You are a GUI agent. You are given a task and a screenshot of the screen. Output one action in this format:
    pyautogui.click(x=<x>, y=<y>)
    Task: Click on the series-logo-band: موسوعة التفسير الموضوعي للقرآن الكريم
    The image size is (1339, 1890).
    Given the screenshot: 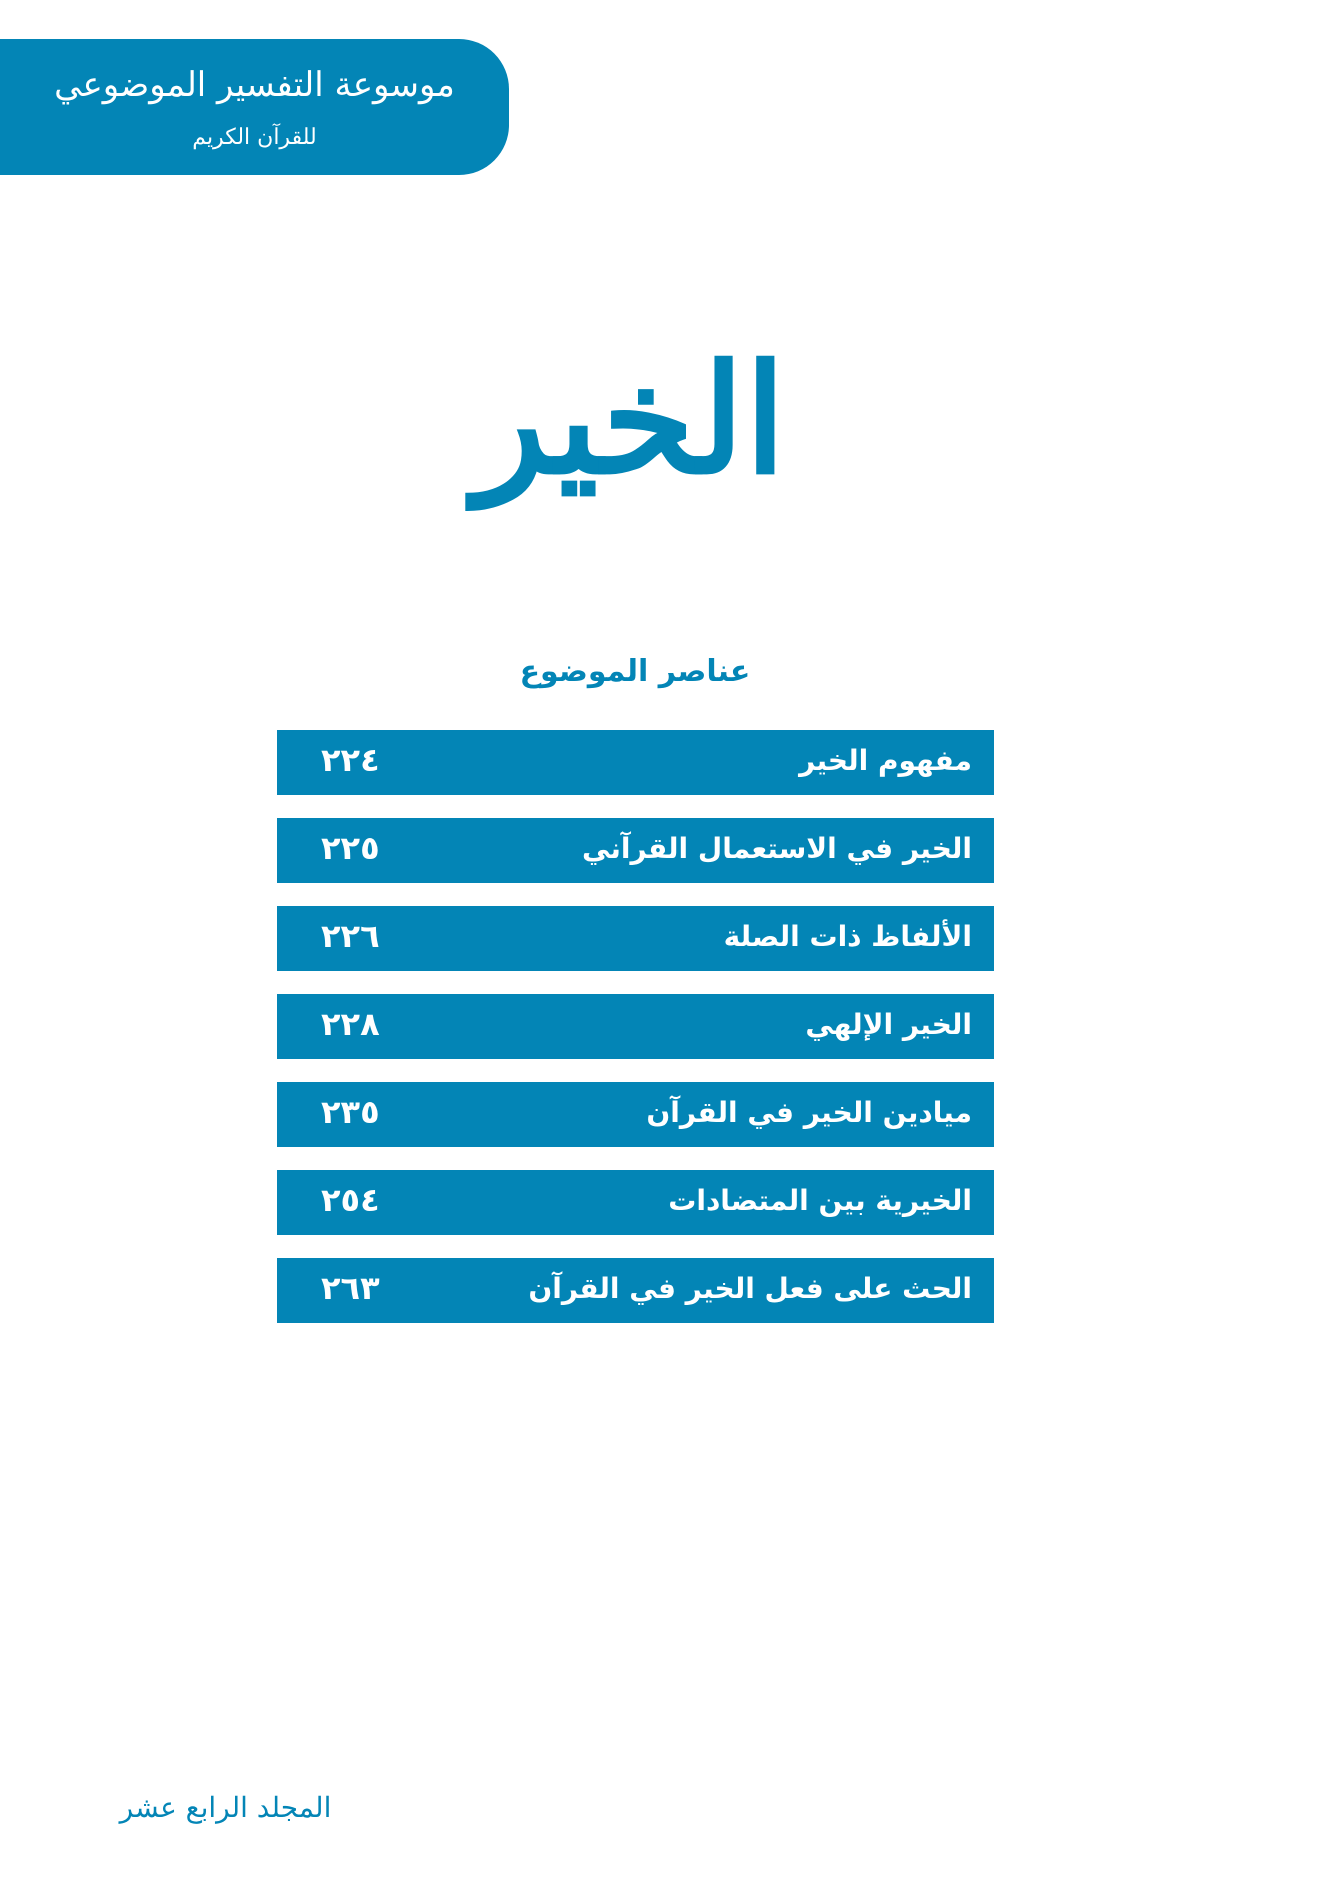 What is the action you would take?
    pyautogui.click(x=254, y=107)
    